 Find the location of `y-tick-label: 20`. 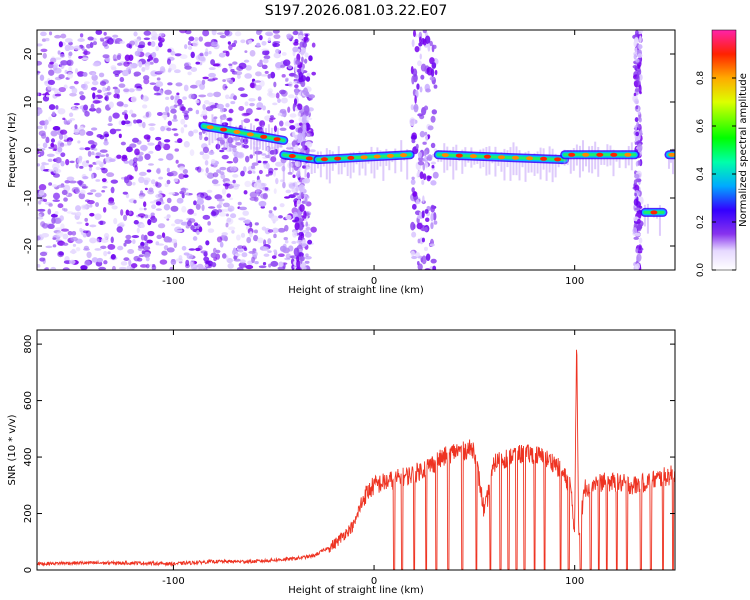

y-tick-label: 20 is located at coordinates (28, 54).